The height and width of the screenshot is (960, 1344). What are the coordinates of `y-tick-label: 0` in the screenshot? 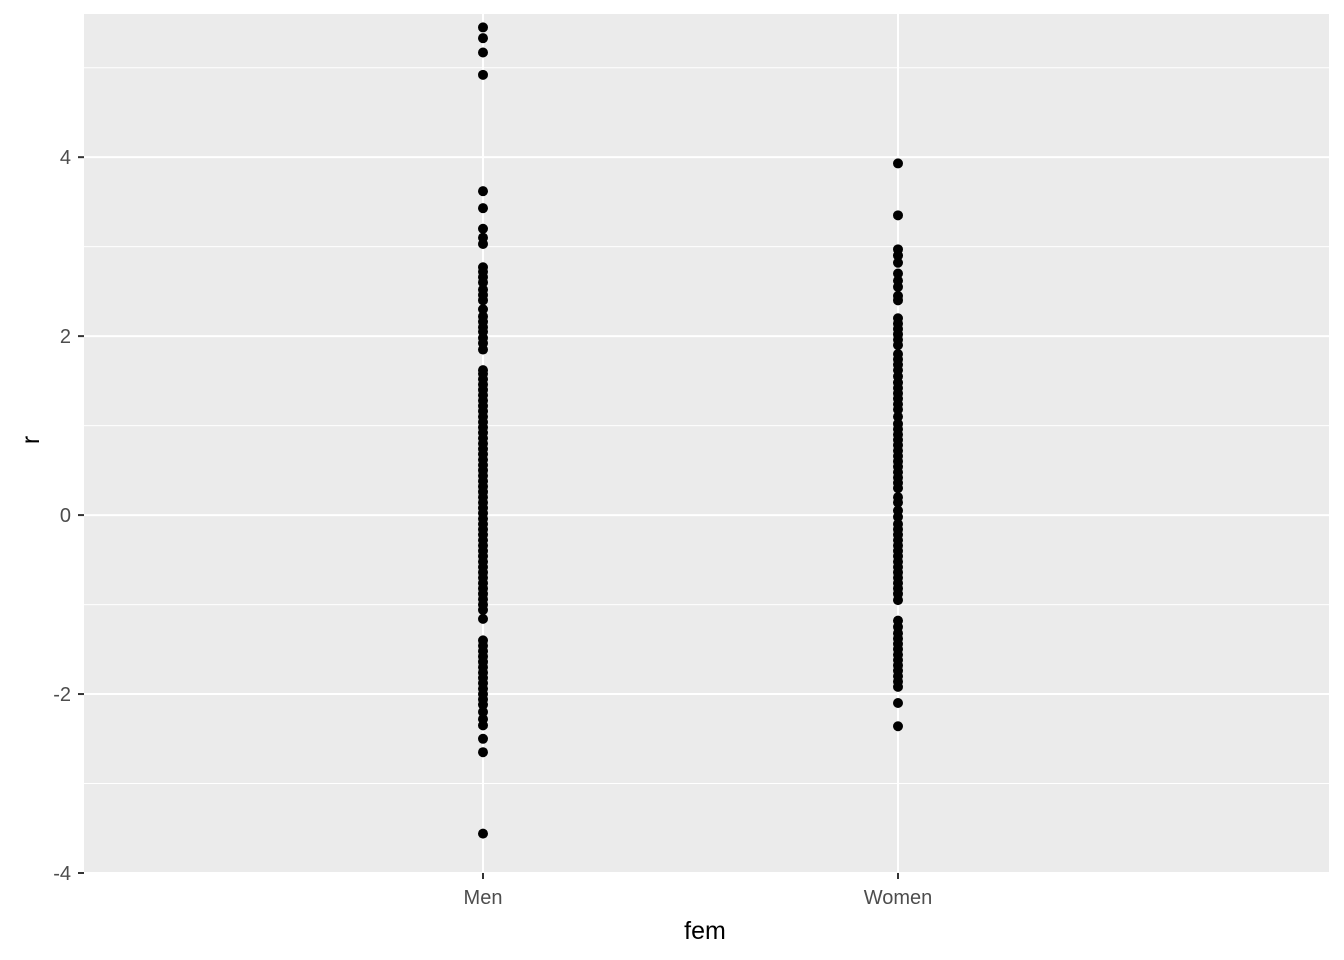 It's located at (65, 516).